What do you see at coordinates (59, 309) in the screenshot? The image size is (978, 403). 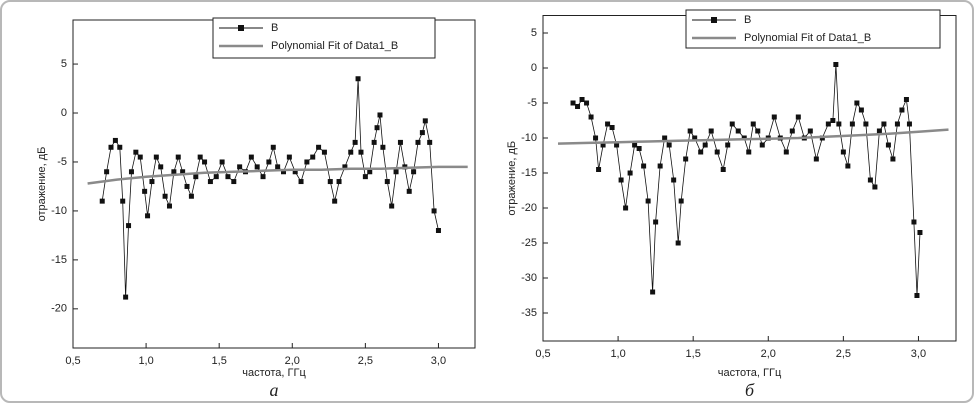 I see `y-tick-label: -20` at bounding box center [59, 309].